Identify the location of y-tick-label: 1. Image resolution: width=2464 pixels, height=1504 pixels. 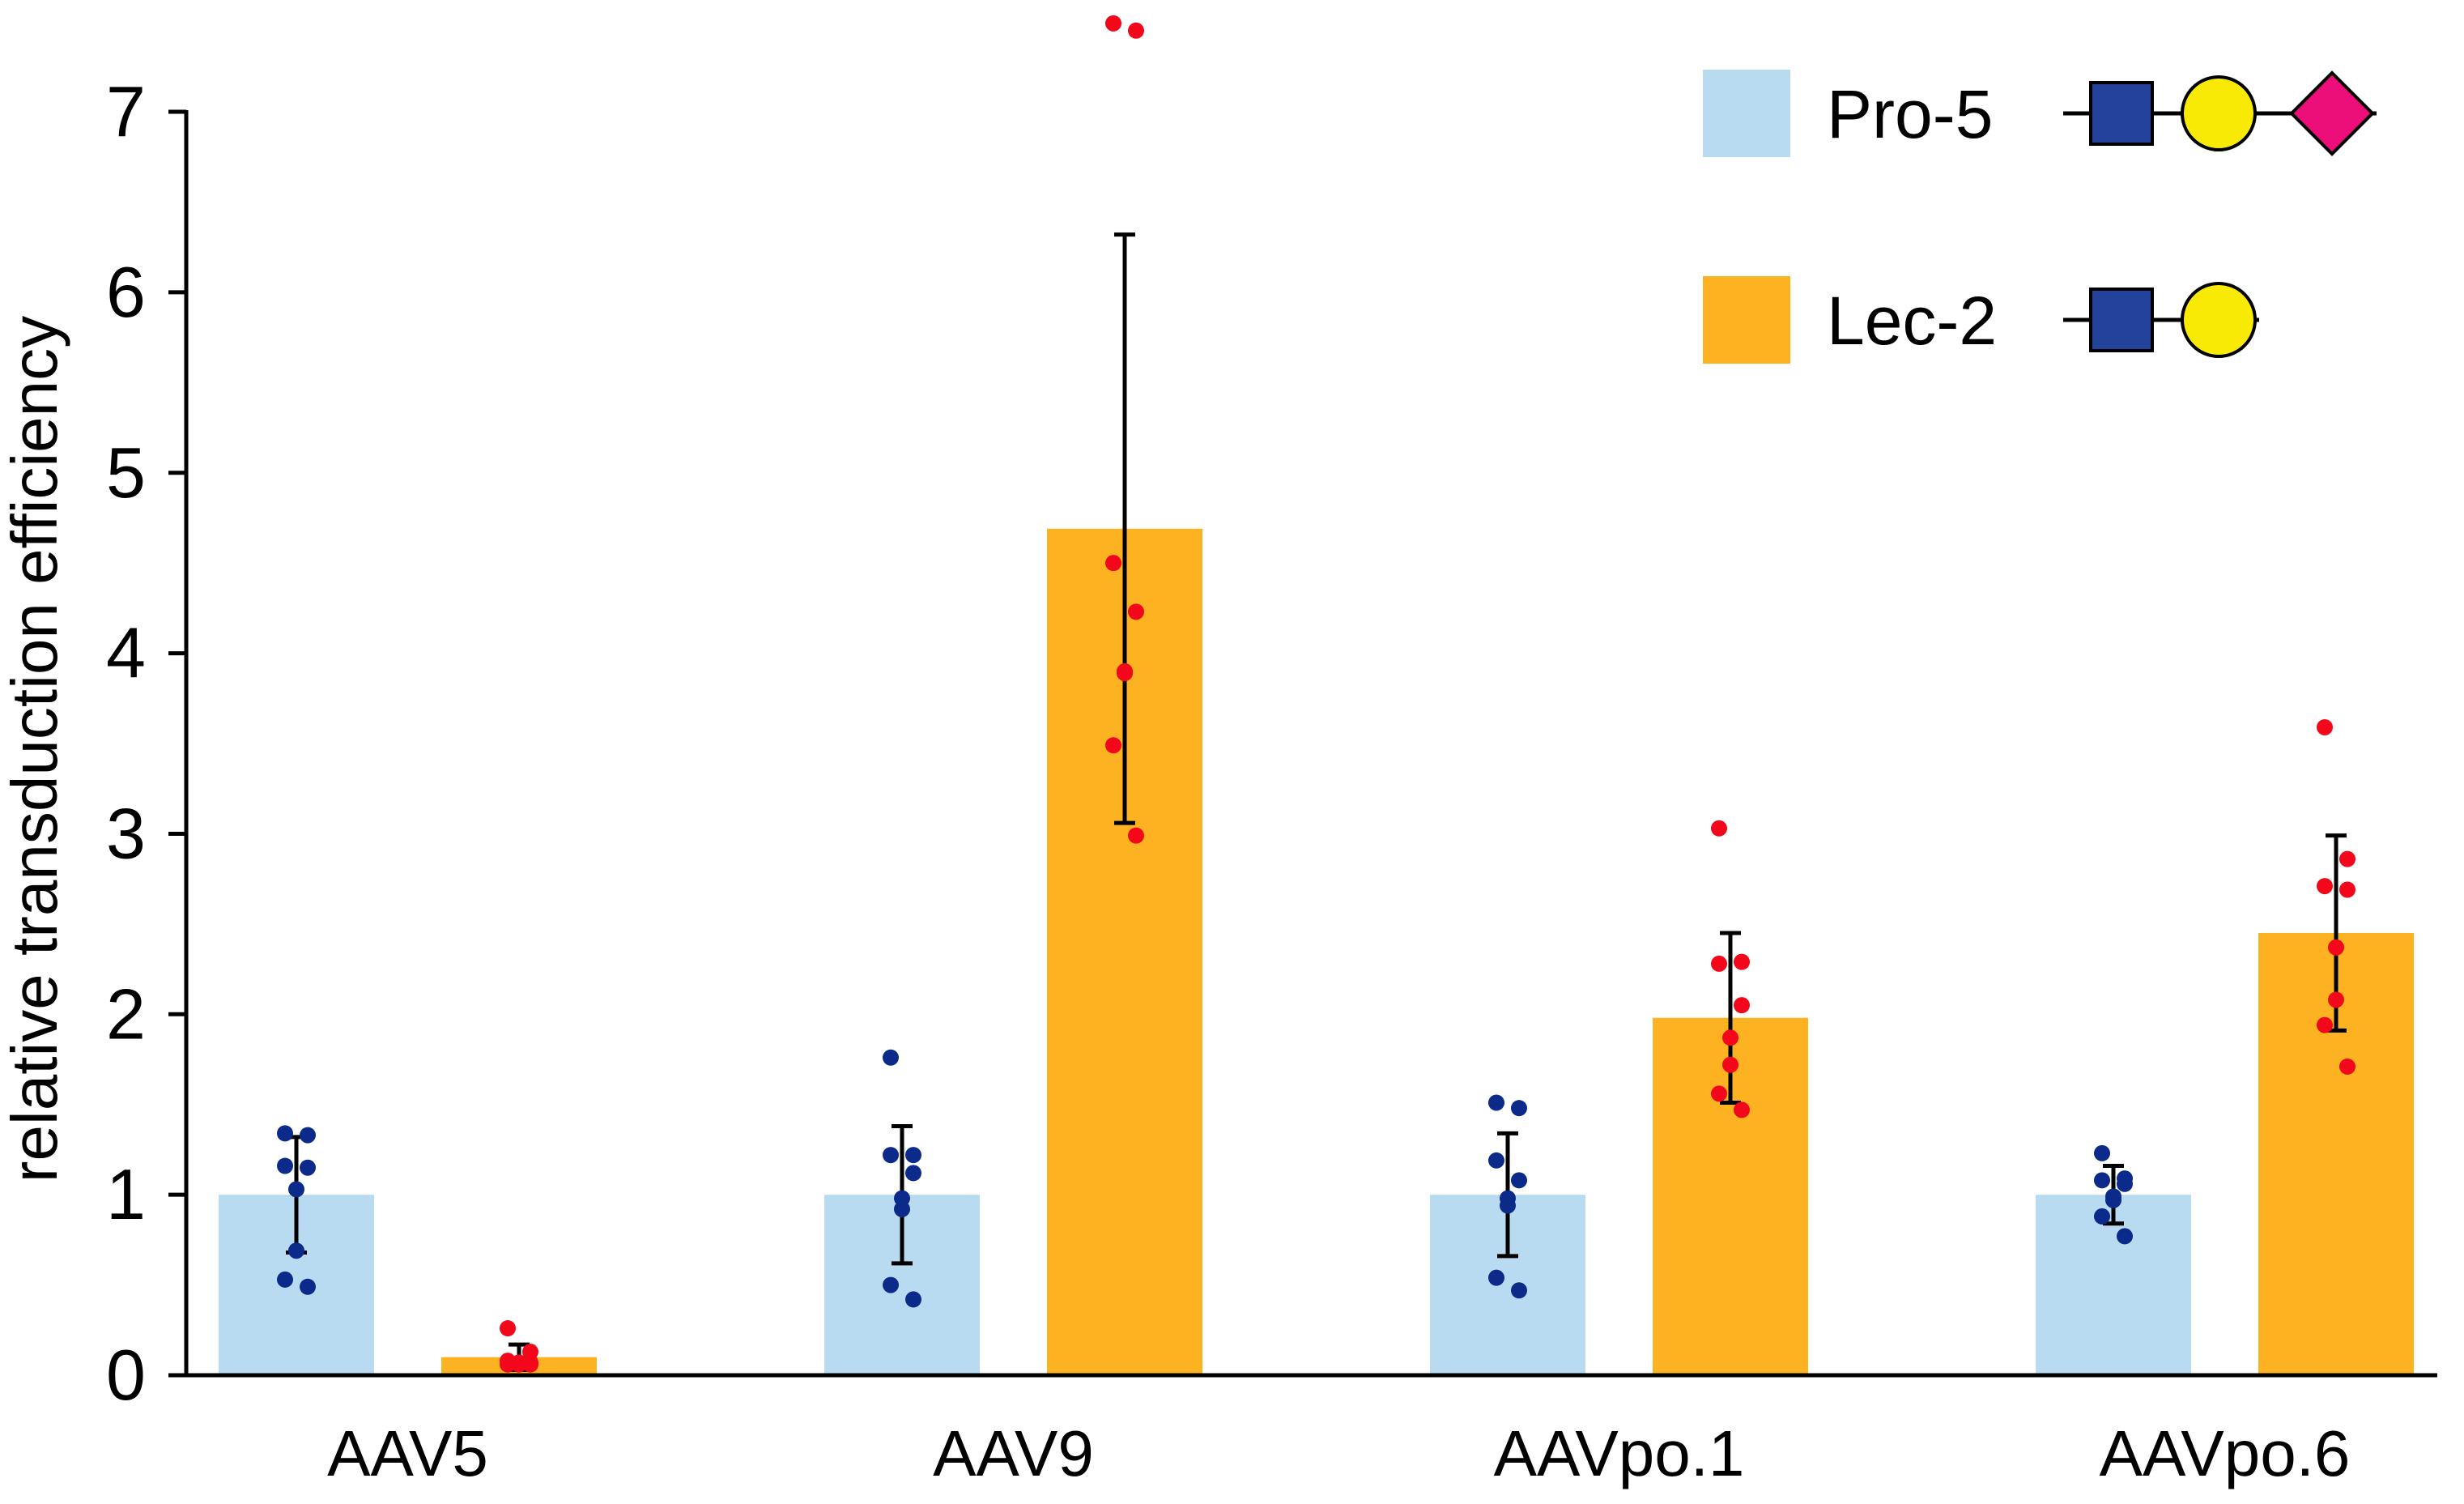
(126, 1194).